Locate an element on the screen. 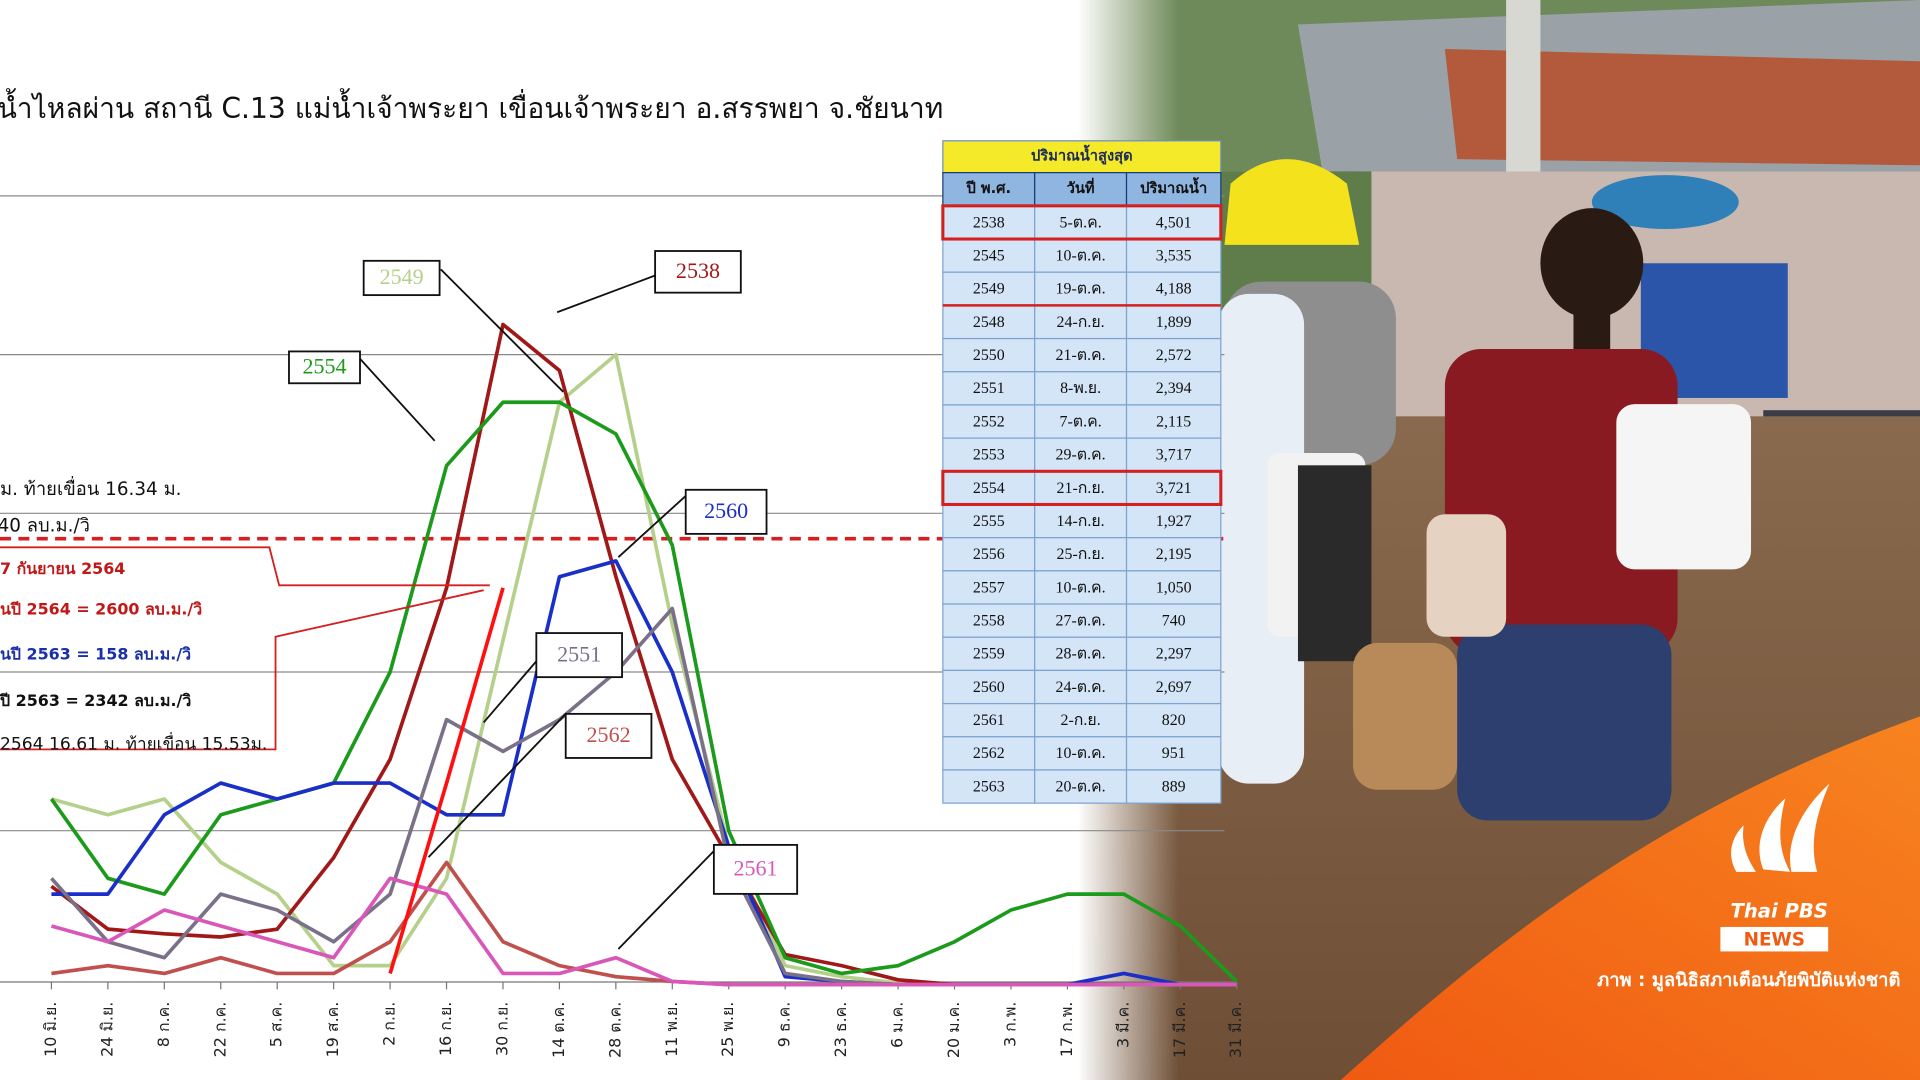 This screenshot has width=1920, height=1080. x-tick-label: 20 ม.ค. is located at coordinates (953, 1030).